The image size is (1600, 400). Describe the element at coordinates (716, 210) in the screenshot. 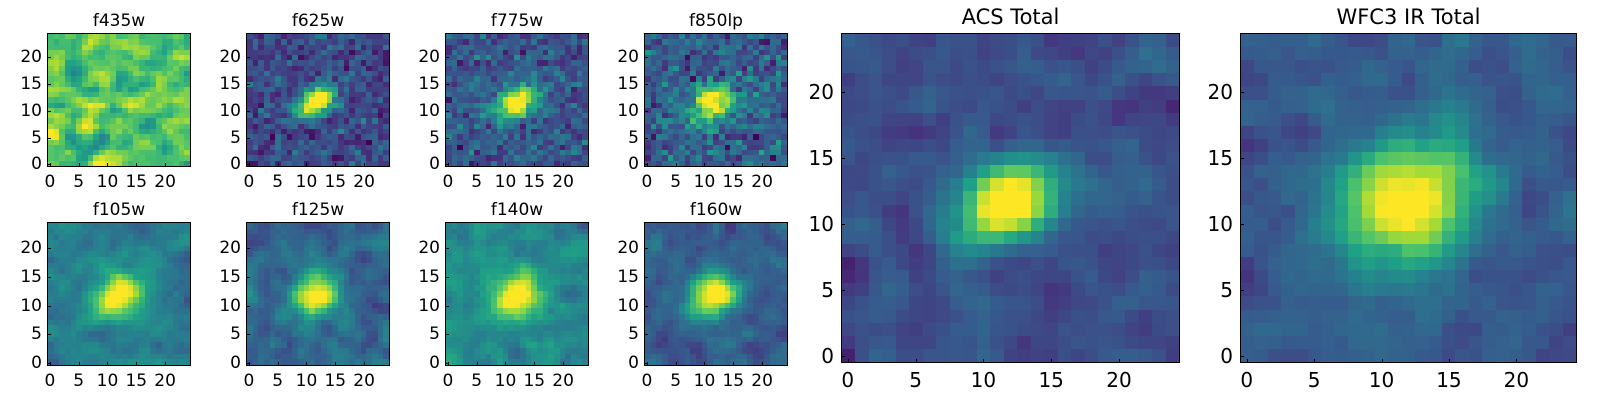

I see `panel-title: f160w` at that location.